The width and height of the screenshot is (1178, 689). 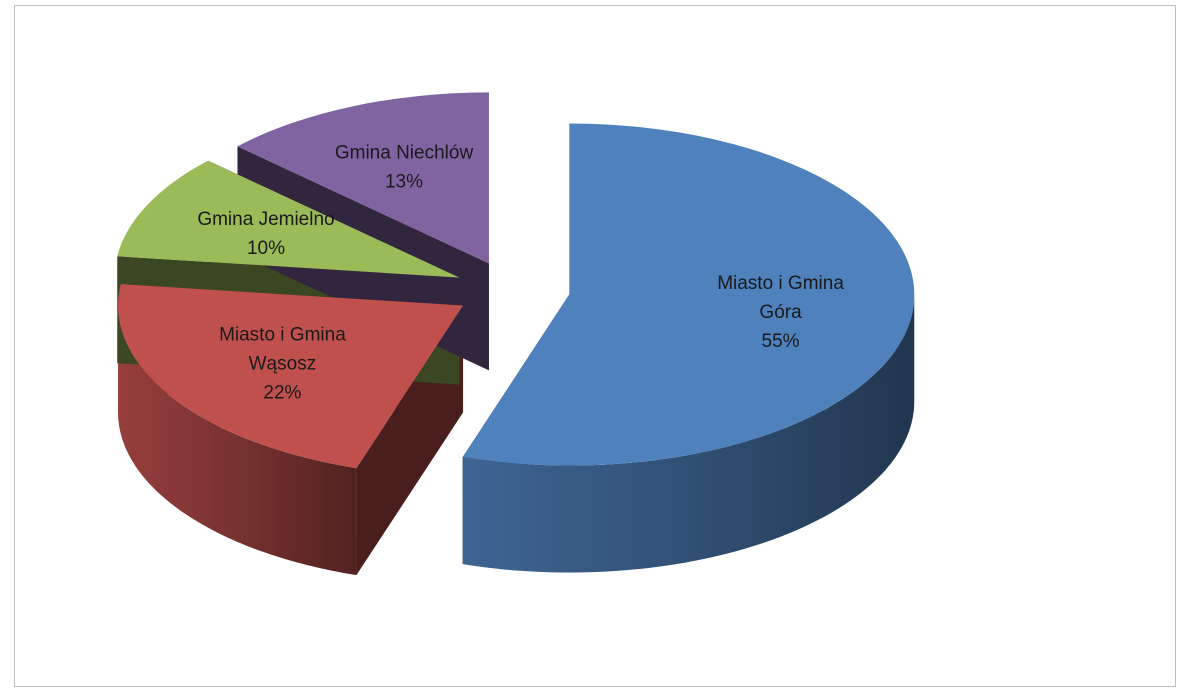 What do you see at coordinates (780, 312) in the screenshot?
I see `data-label-miasto-i-gmina-gora: Miasto i Gmina Góra 55%` at bounding box center [780, 312].